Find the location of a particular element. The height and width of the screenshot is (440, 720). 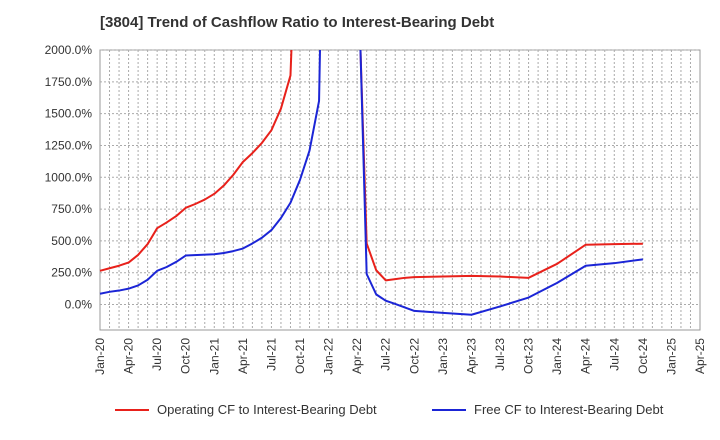

x-tick-label: Jul-24 is located at coordinates (614, 354).